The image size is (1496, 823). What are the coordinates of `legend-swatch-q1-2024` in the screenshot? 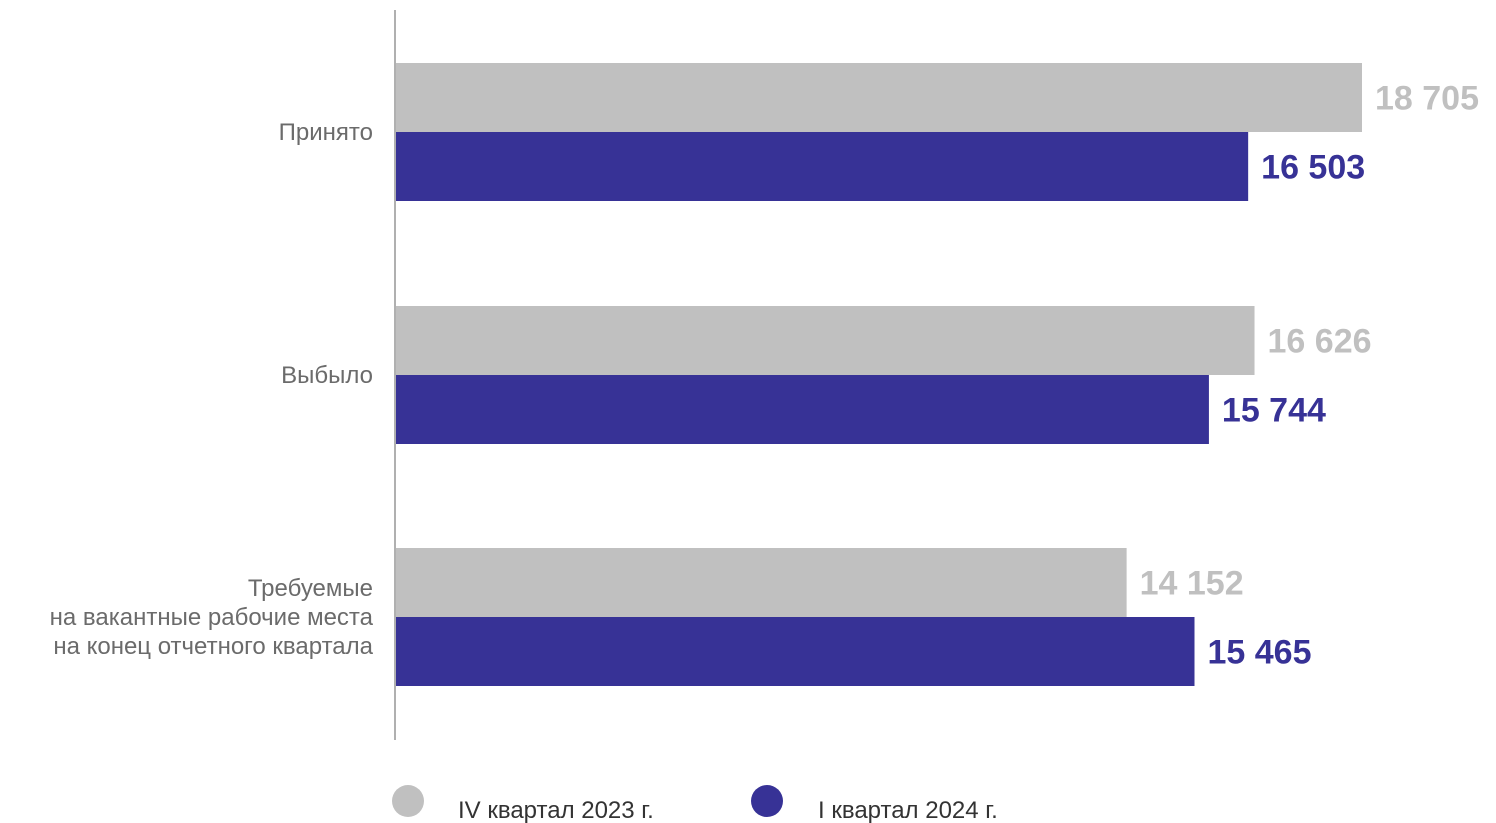 It's located at (767, 801).